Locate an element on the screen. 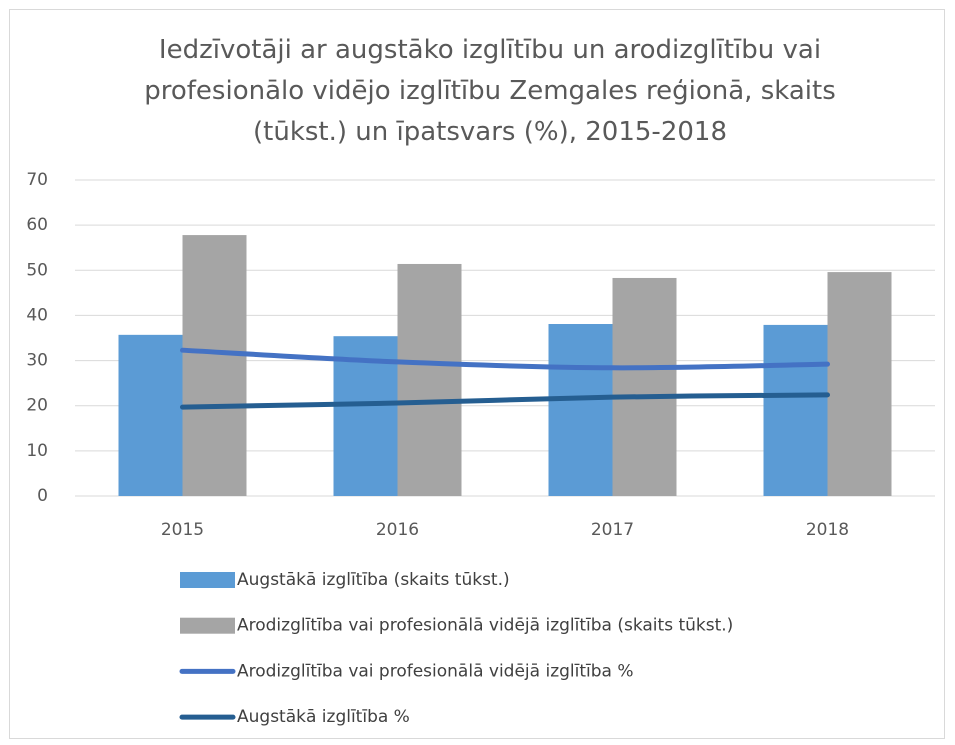  x-tick-label: 2016 is located at coordinates (397, 530).